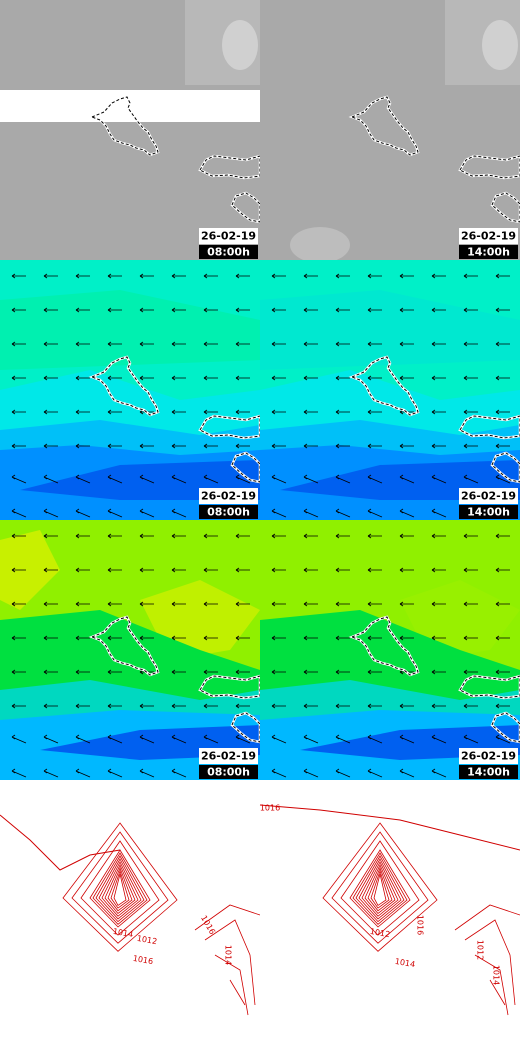 This screenshot has width=520, height=1040. What do you see at coordinates (131, 130) in the screenshot?
I see `cloud-panel` at bounding box center [131, 130].